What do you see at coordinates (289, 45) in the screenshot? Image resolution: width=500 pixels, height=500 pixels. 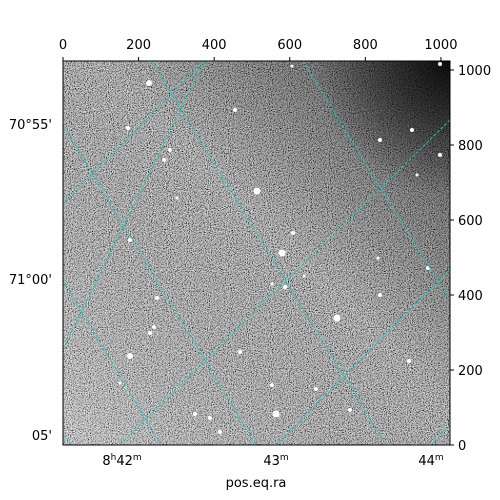 I see `top-tick-label-600: 600` at bounding box center [289, 45].